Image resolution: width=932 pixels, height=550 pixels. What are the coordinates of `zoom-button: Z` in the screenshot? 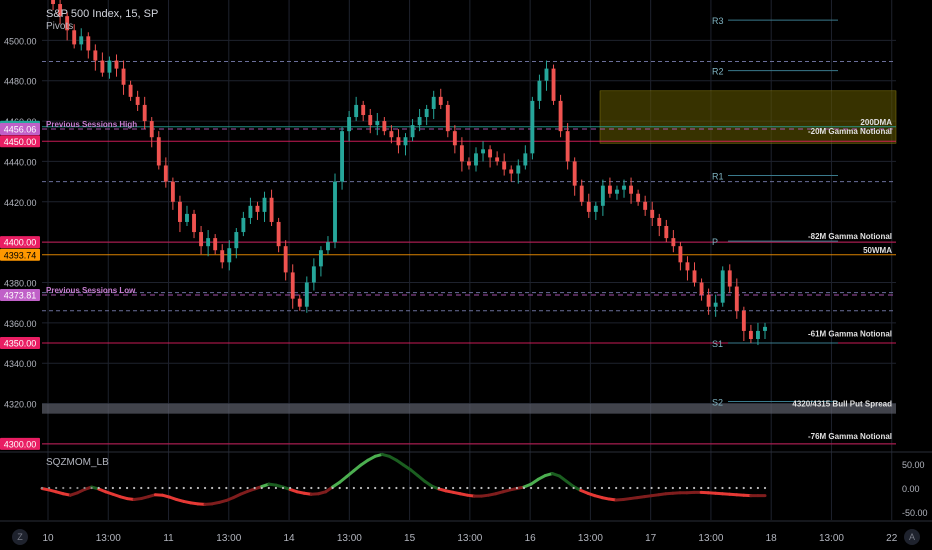 It's located at (20, 537).